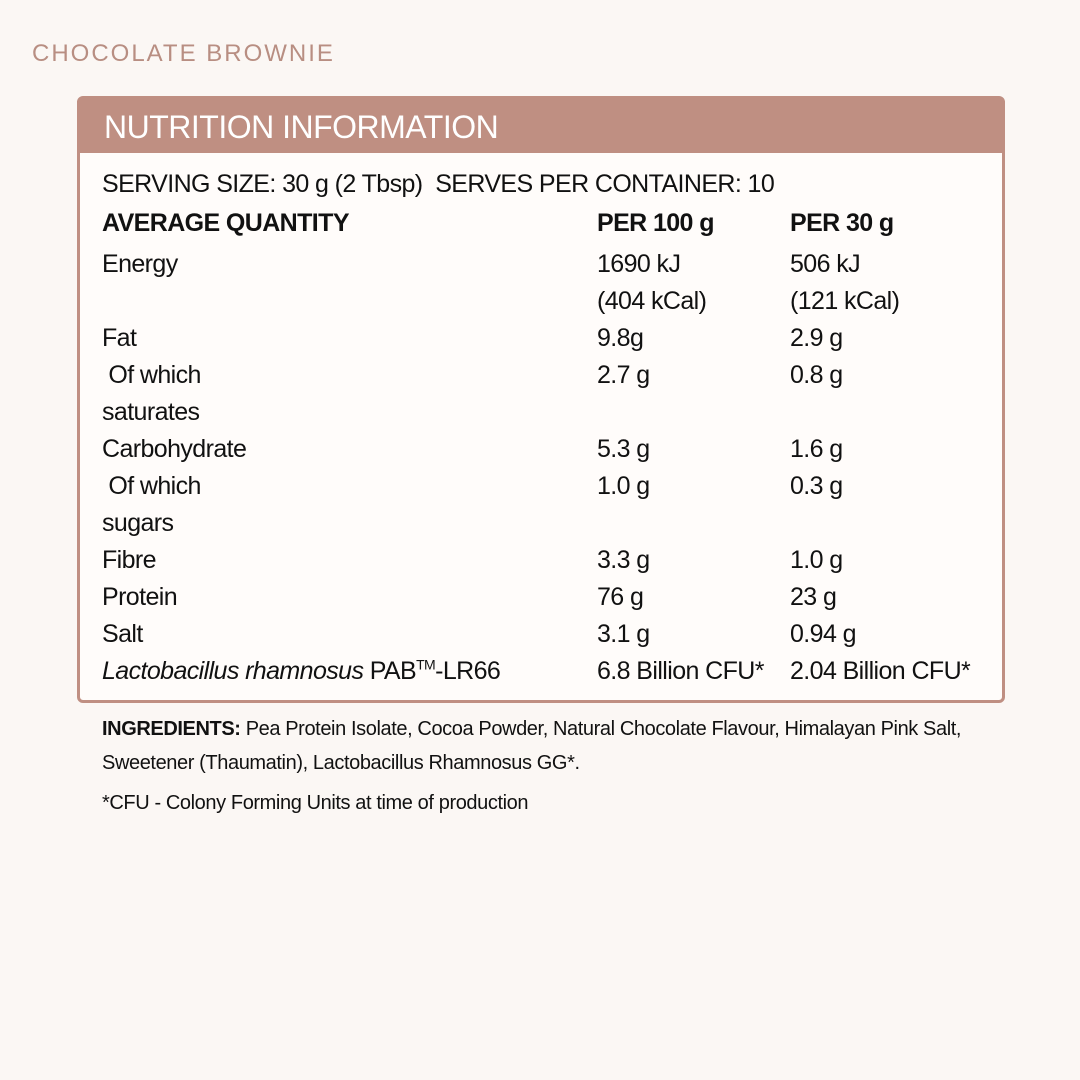  What do you see at coordinates (349, 505) in the screenshot?
I see `nutrient-label: Of which sugars` at bounding box center [349, 505].